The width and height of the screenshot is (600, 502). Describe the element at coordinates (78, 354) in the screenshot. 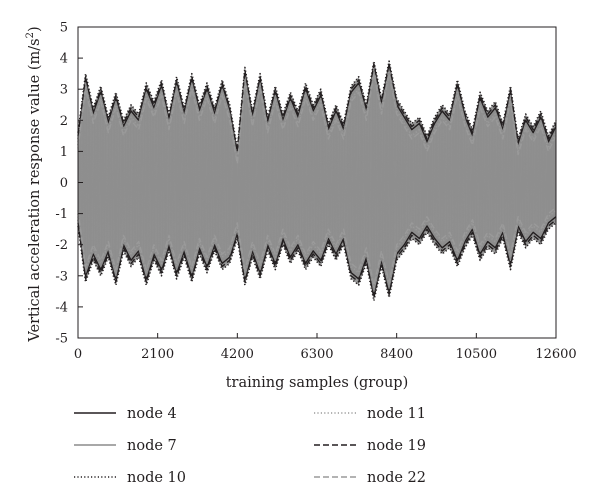

I see `x-tick-label: 0` at that location.